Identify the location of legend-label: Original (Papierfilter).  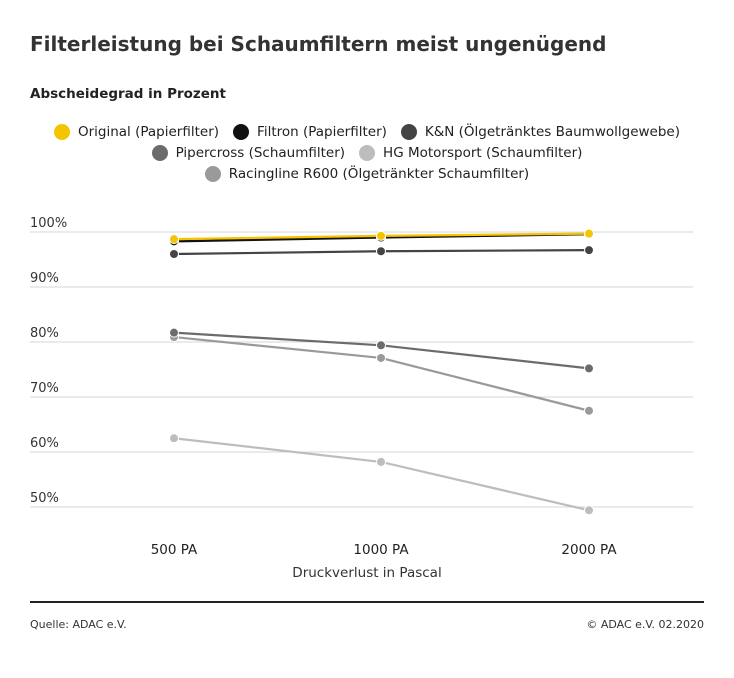
(148, 131).